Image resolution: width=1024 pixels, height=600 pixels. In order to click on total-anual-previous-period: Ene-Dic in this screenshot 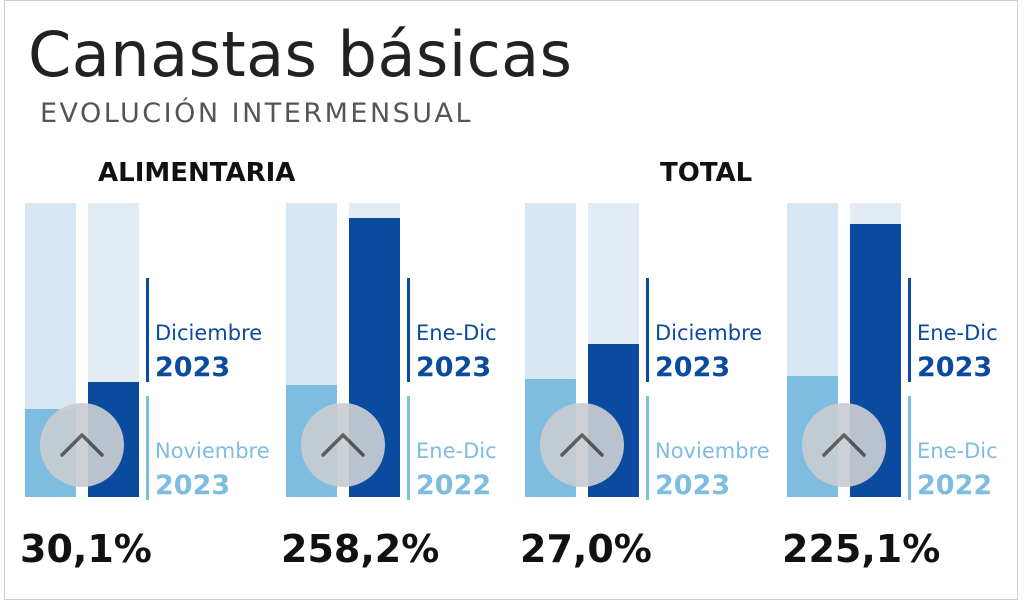, I will do `click(957, 451)`.